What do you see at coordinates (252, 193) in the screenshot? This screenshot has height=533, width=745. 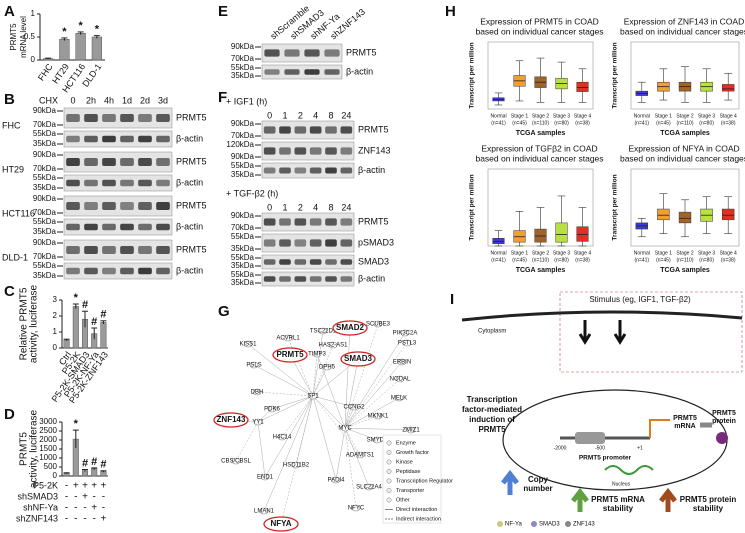 I see `treatment-label: + TGF-β2 (h)` at bounding box center [252, 193].